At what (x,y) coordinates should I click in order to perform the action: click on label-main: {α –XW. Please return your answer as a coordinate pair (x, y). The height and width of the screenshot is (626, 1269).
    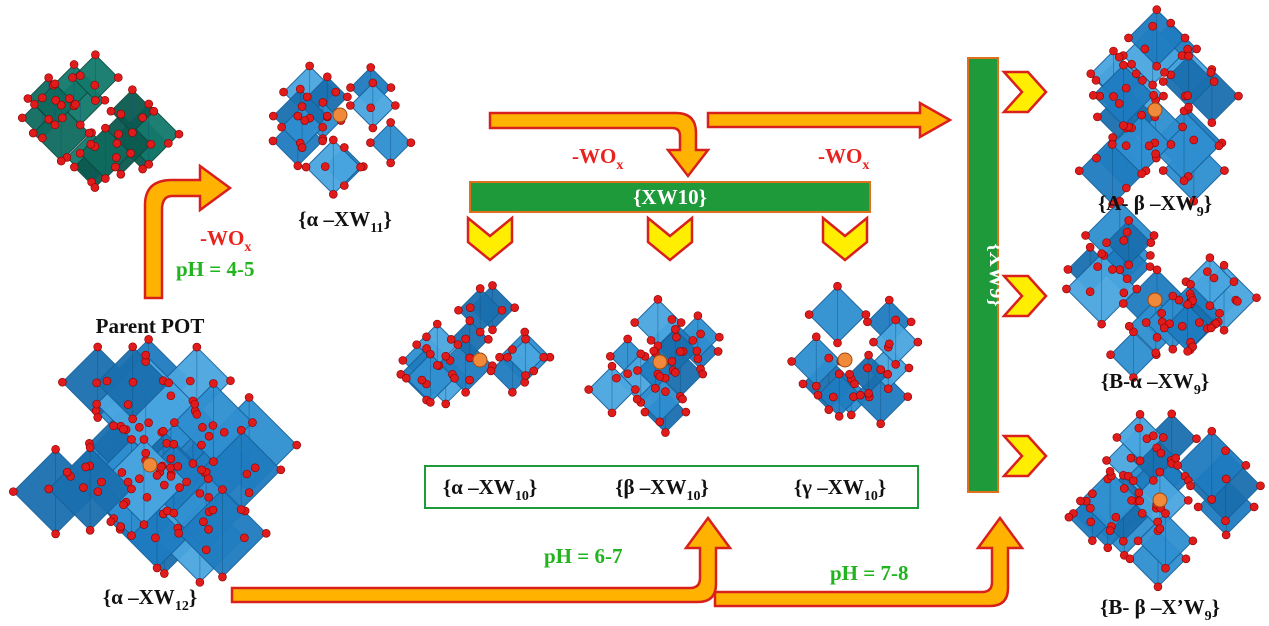
    Looking at the image, I should click on (139, 597).